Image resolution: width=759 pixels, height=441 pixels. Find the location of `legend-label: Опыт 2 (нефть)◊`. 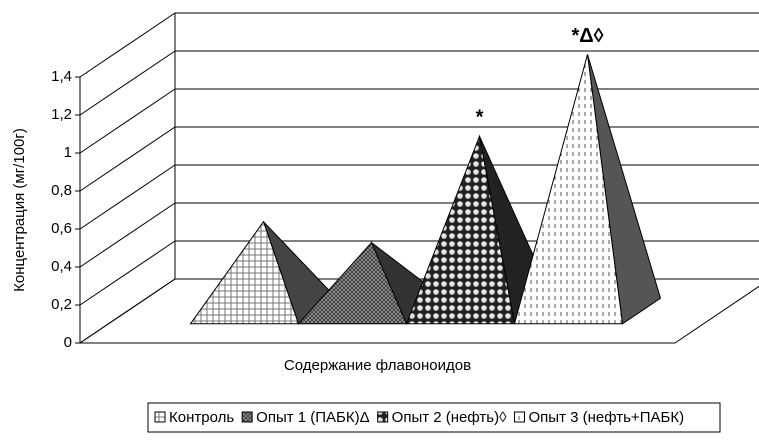

legend-label: Опыт 2 (нефть)◊ is located at coordinates (449, 417).